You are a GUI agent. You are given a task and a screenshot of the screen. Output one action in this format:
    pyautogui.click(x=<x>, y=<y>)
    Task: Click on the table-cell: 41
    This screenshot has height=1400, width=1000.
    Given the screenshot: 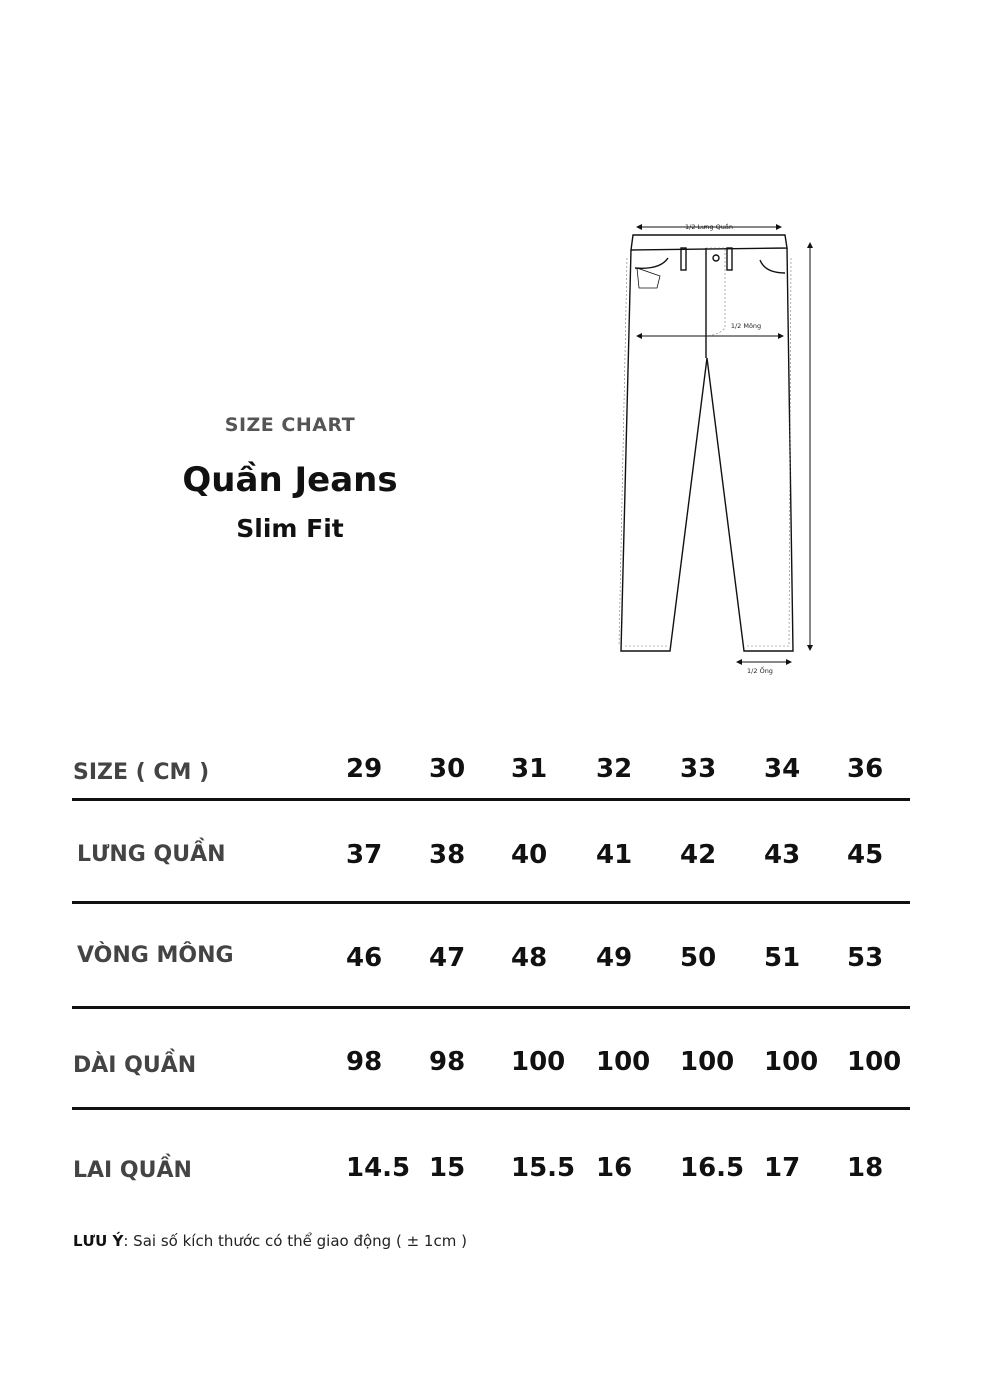 What is the action you would take?
    pyautogui.click(x=614, y=855)
    